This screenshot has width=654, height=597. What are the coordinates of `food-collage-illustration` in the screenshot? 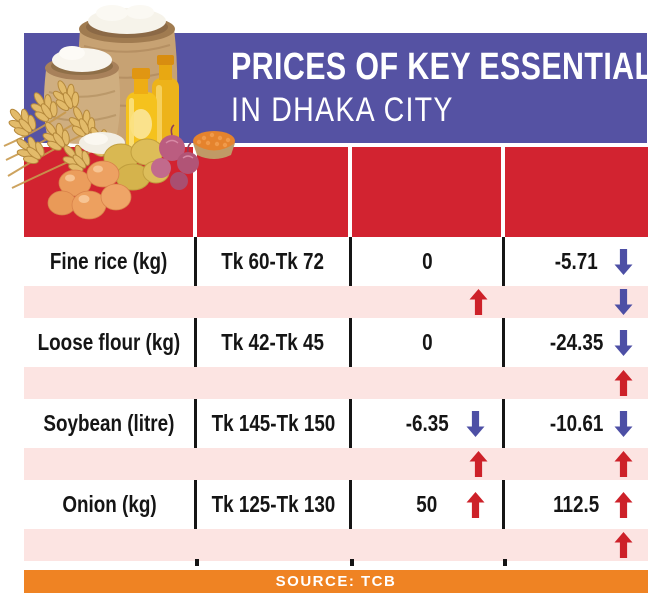 It's located at (117, 112).